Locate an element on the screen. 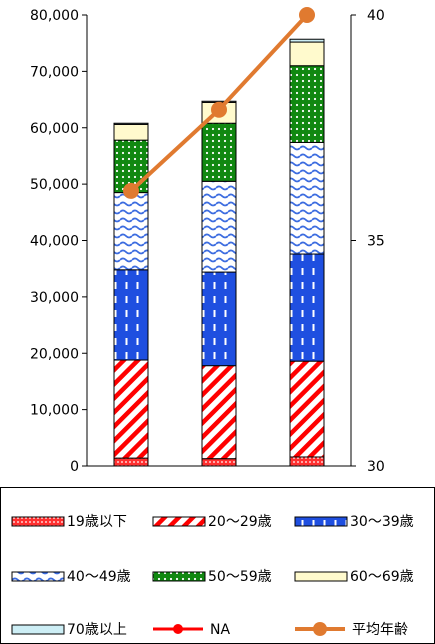  y-right-tick-label: 40 is located at coordinates (376, 16).